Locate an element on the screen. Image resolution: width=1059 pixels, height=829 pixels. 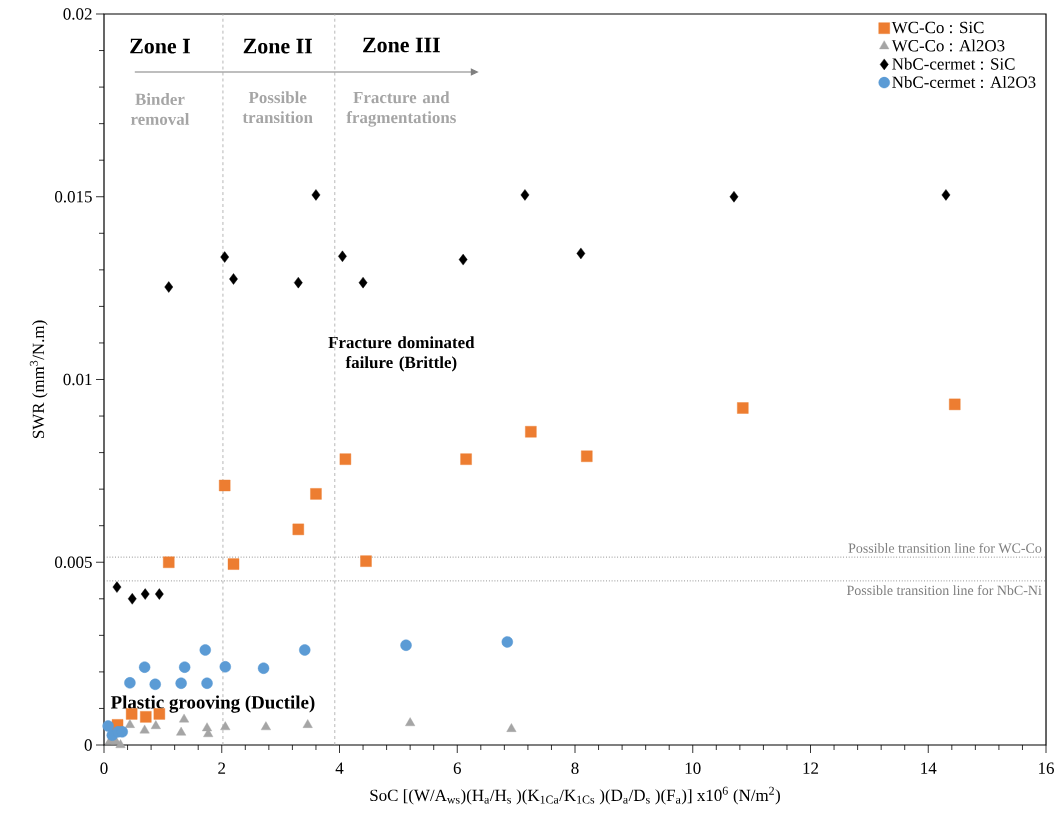
legend-label: NbC-cermet : Al2O3 is located at coordinates (964, 81).